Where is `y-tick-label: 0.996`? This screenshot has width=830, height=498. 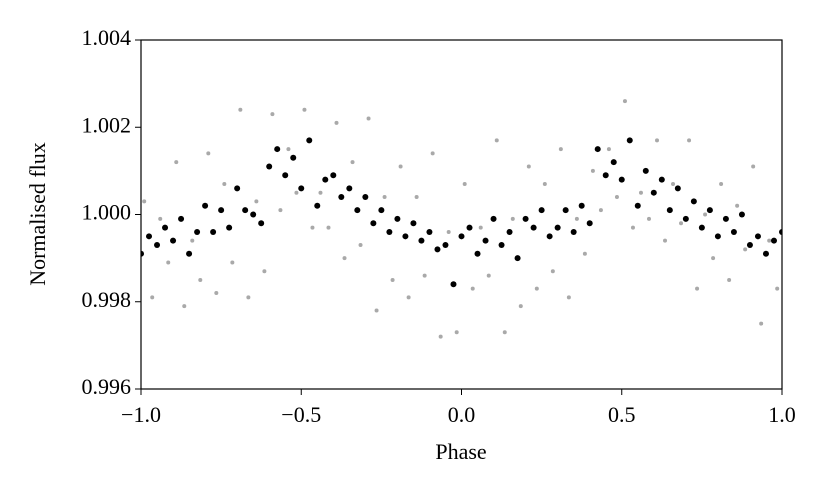
y-tick-label: 0.996 is located at coordinates (107, 386).